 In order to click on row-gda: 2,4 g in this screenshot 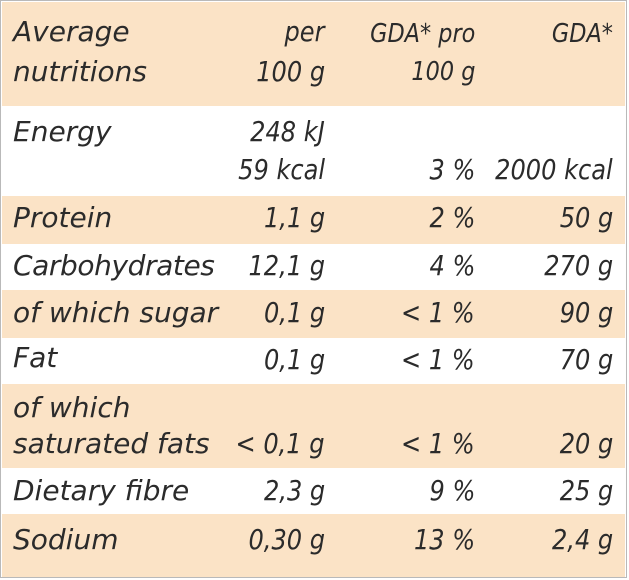, I will do `click(582, 539)`.